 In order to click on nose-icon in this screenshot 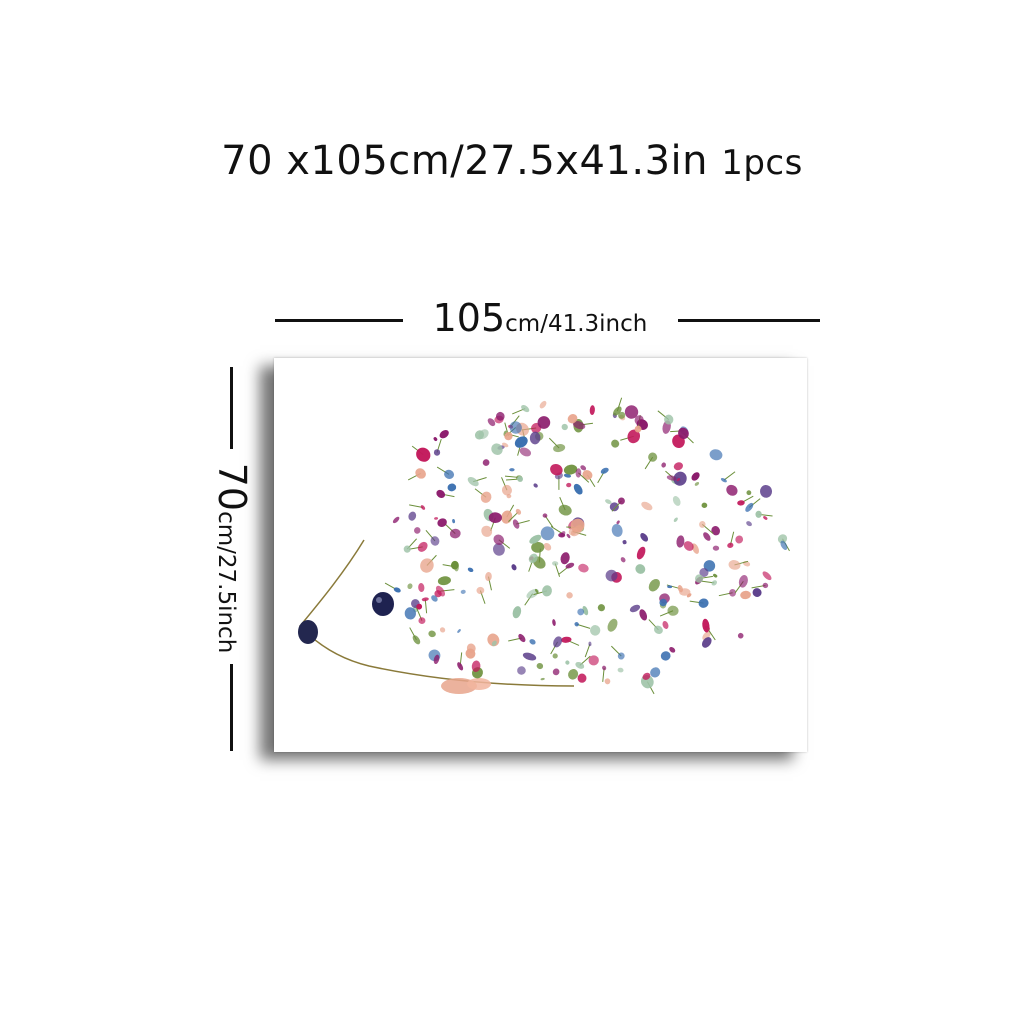, I will do `click(308, 632)`.